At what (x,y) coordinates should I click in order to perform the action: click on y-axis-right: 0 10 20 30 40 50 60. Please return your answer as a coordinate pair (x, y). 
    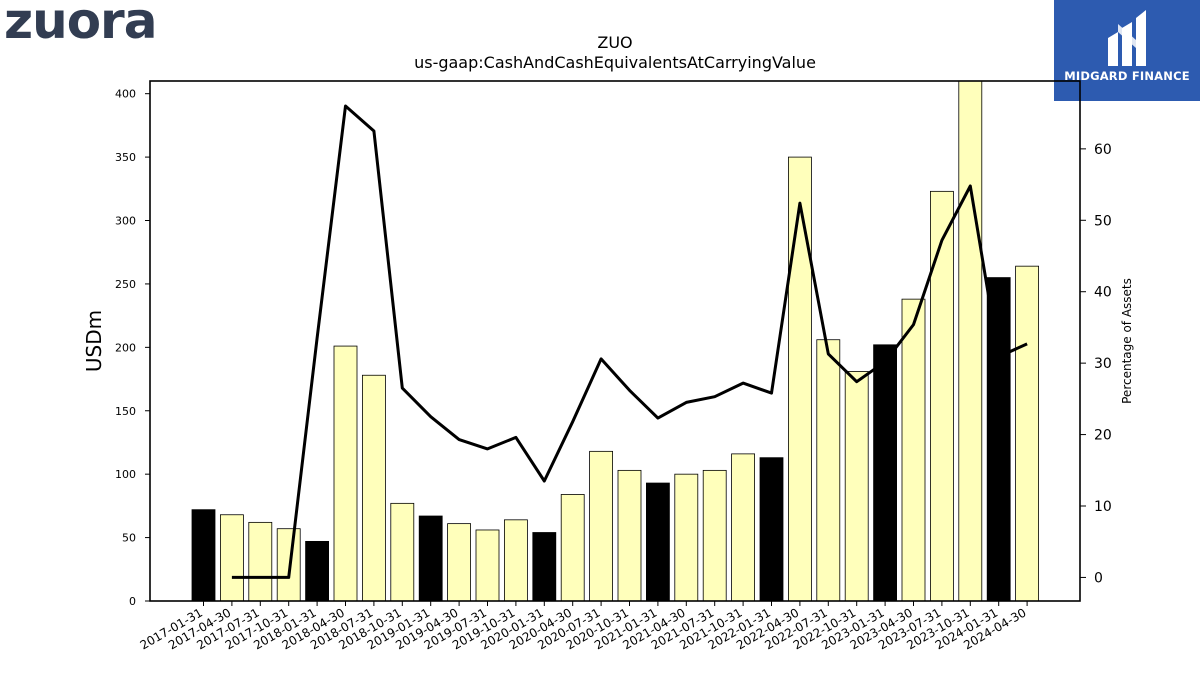
    Looking at the image, I should click on (1096, 364).